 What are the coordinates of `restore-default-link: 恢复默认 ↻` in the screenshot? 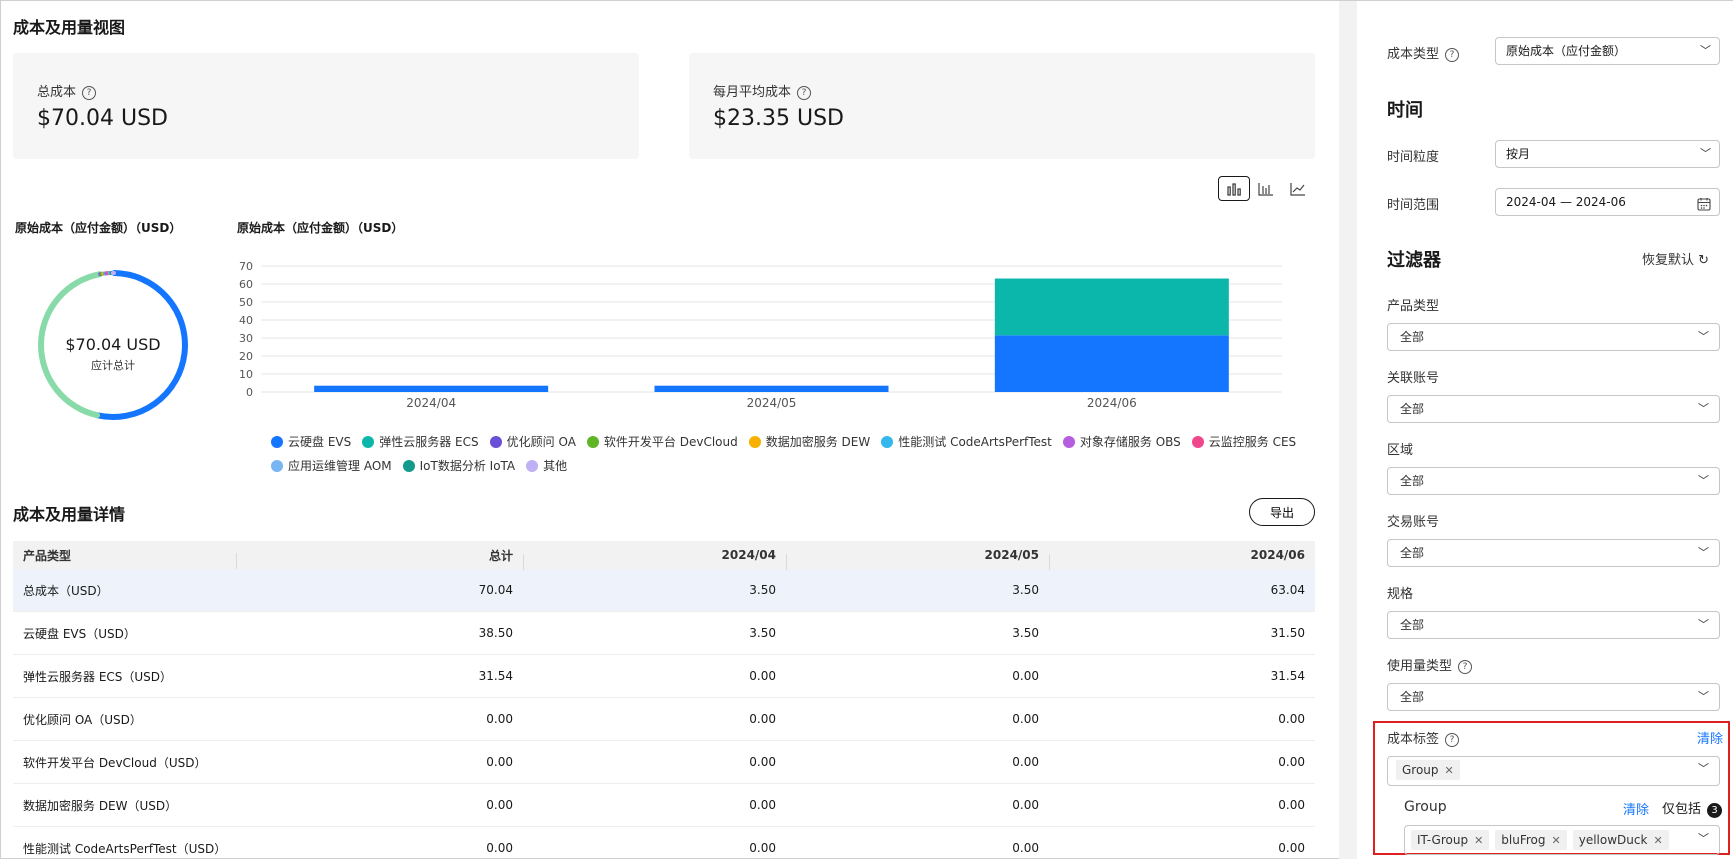 It's located at (1676, 260).